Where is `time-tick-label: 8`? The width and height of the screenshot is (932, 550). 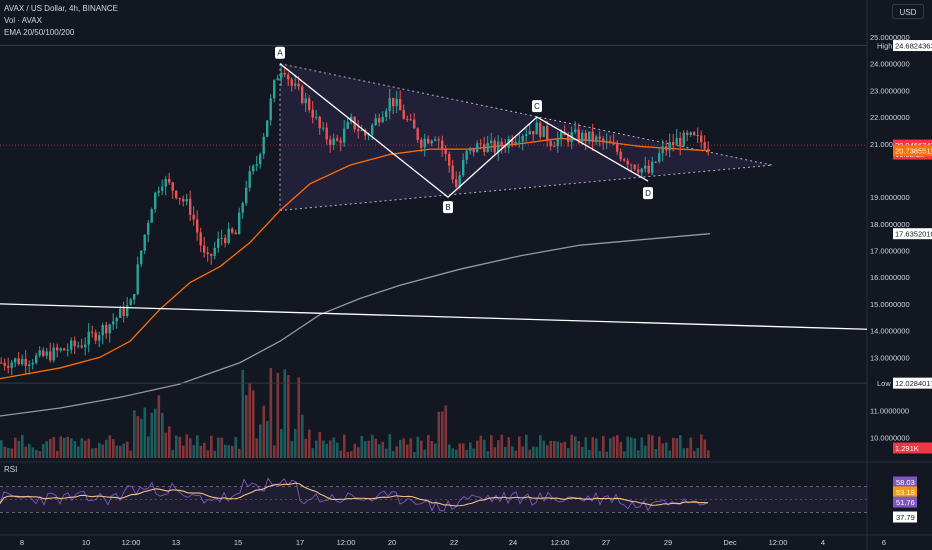
time-tick-label: 8 is located at coordinates (22, 542).